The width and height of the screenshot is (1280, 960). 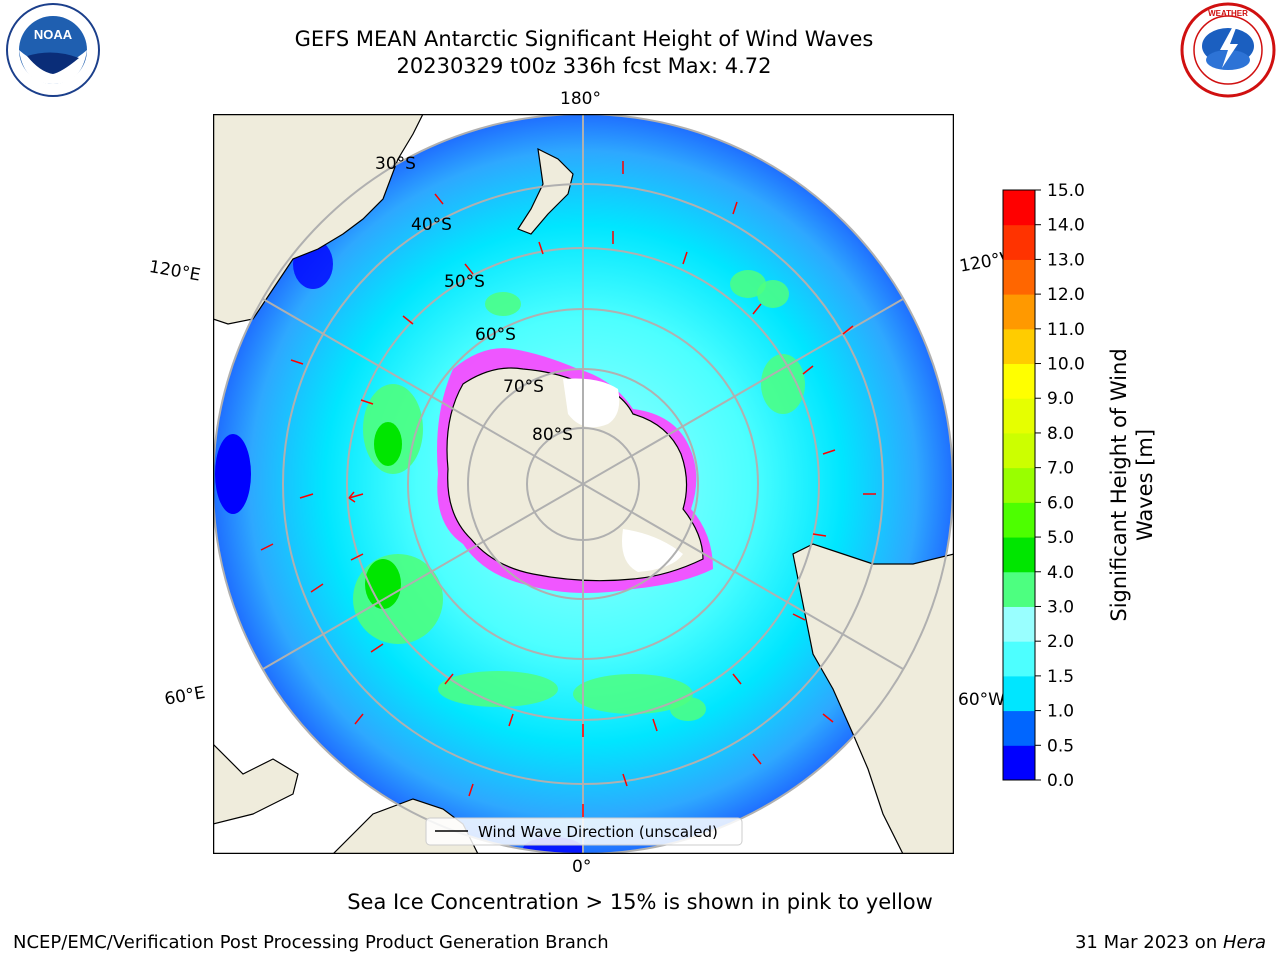 I want to click on legend-label: Wind Wave Direction (unscaled), so click(x=598, y=832).